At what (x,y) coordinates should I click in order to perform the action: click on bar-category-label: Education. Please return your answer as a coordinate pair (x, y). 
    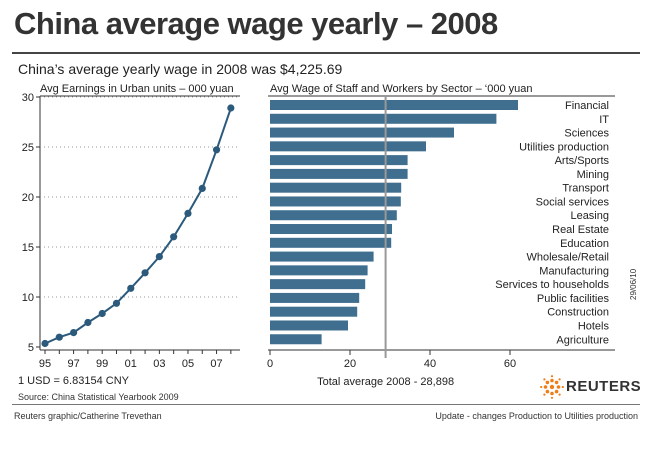
    Looking at the image, I should click on (584, 244).